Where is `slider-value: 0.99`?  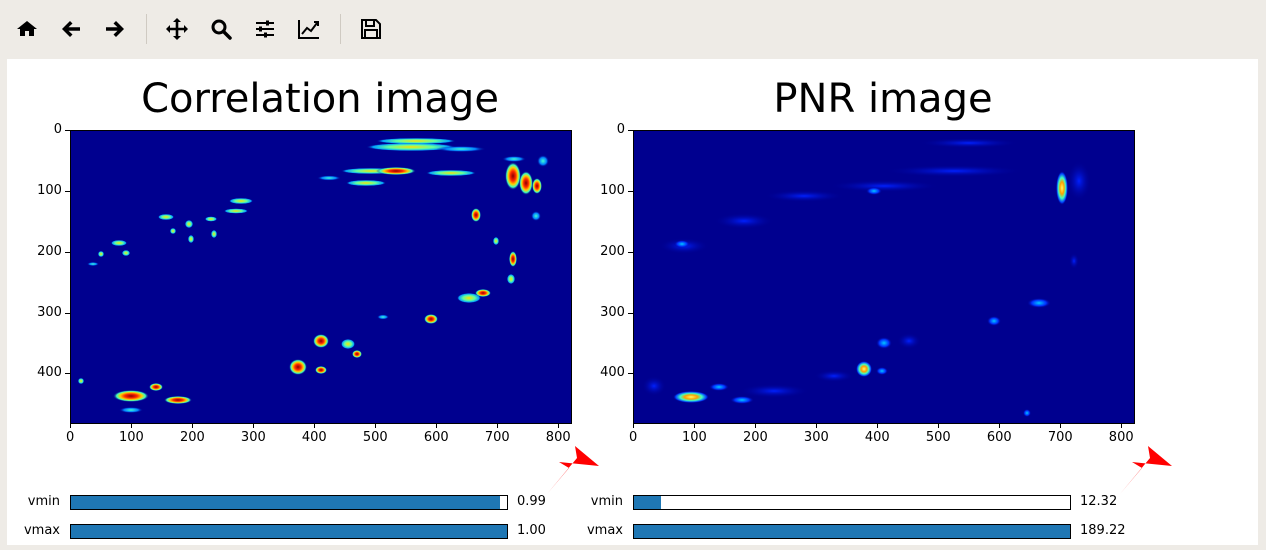 slider-value: 0.99 is located at coordinates (531, 501).